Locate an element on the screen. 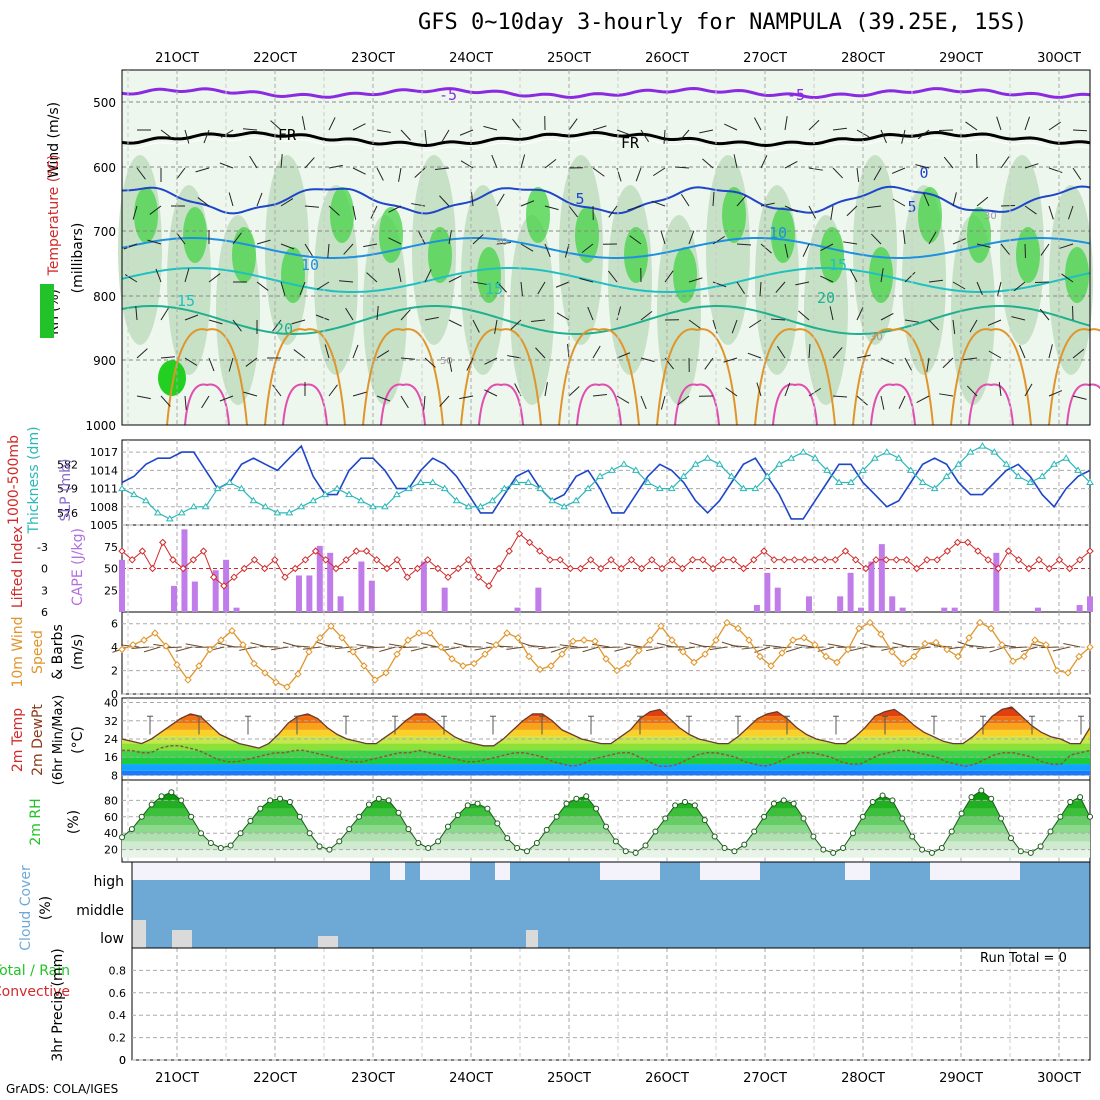 Image resolution: width=1100 pixels, height=1100 pixels. rh-band is located at coordinates (606, 845).